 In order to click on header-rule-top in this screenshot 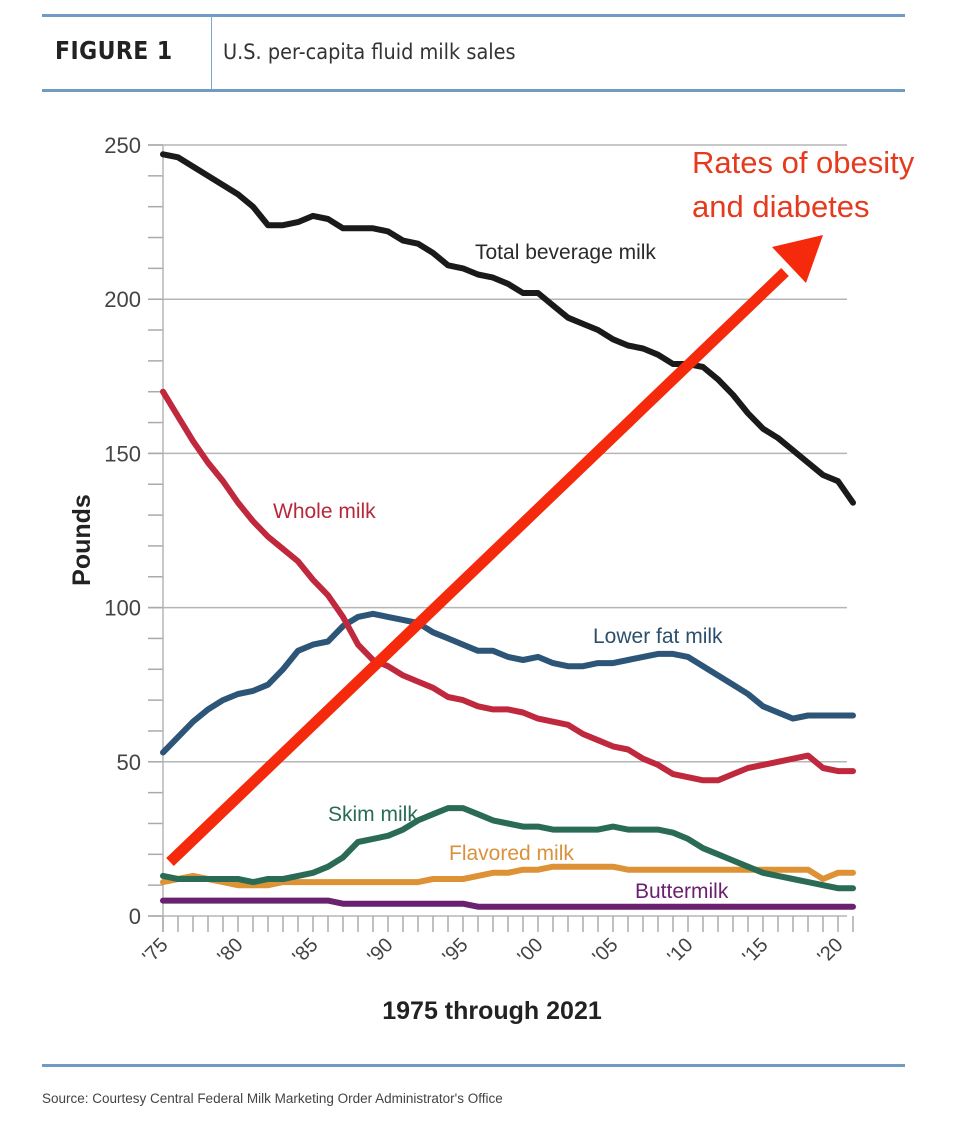, I will do `click(473, 15)`.